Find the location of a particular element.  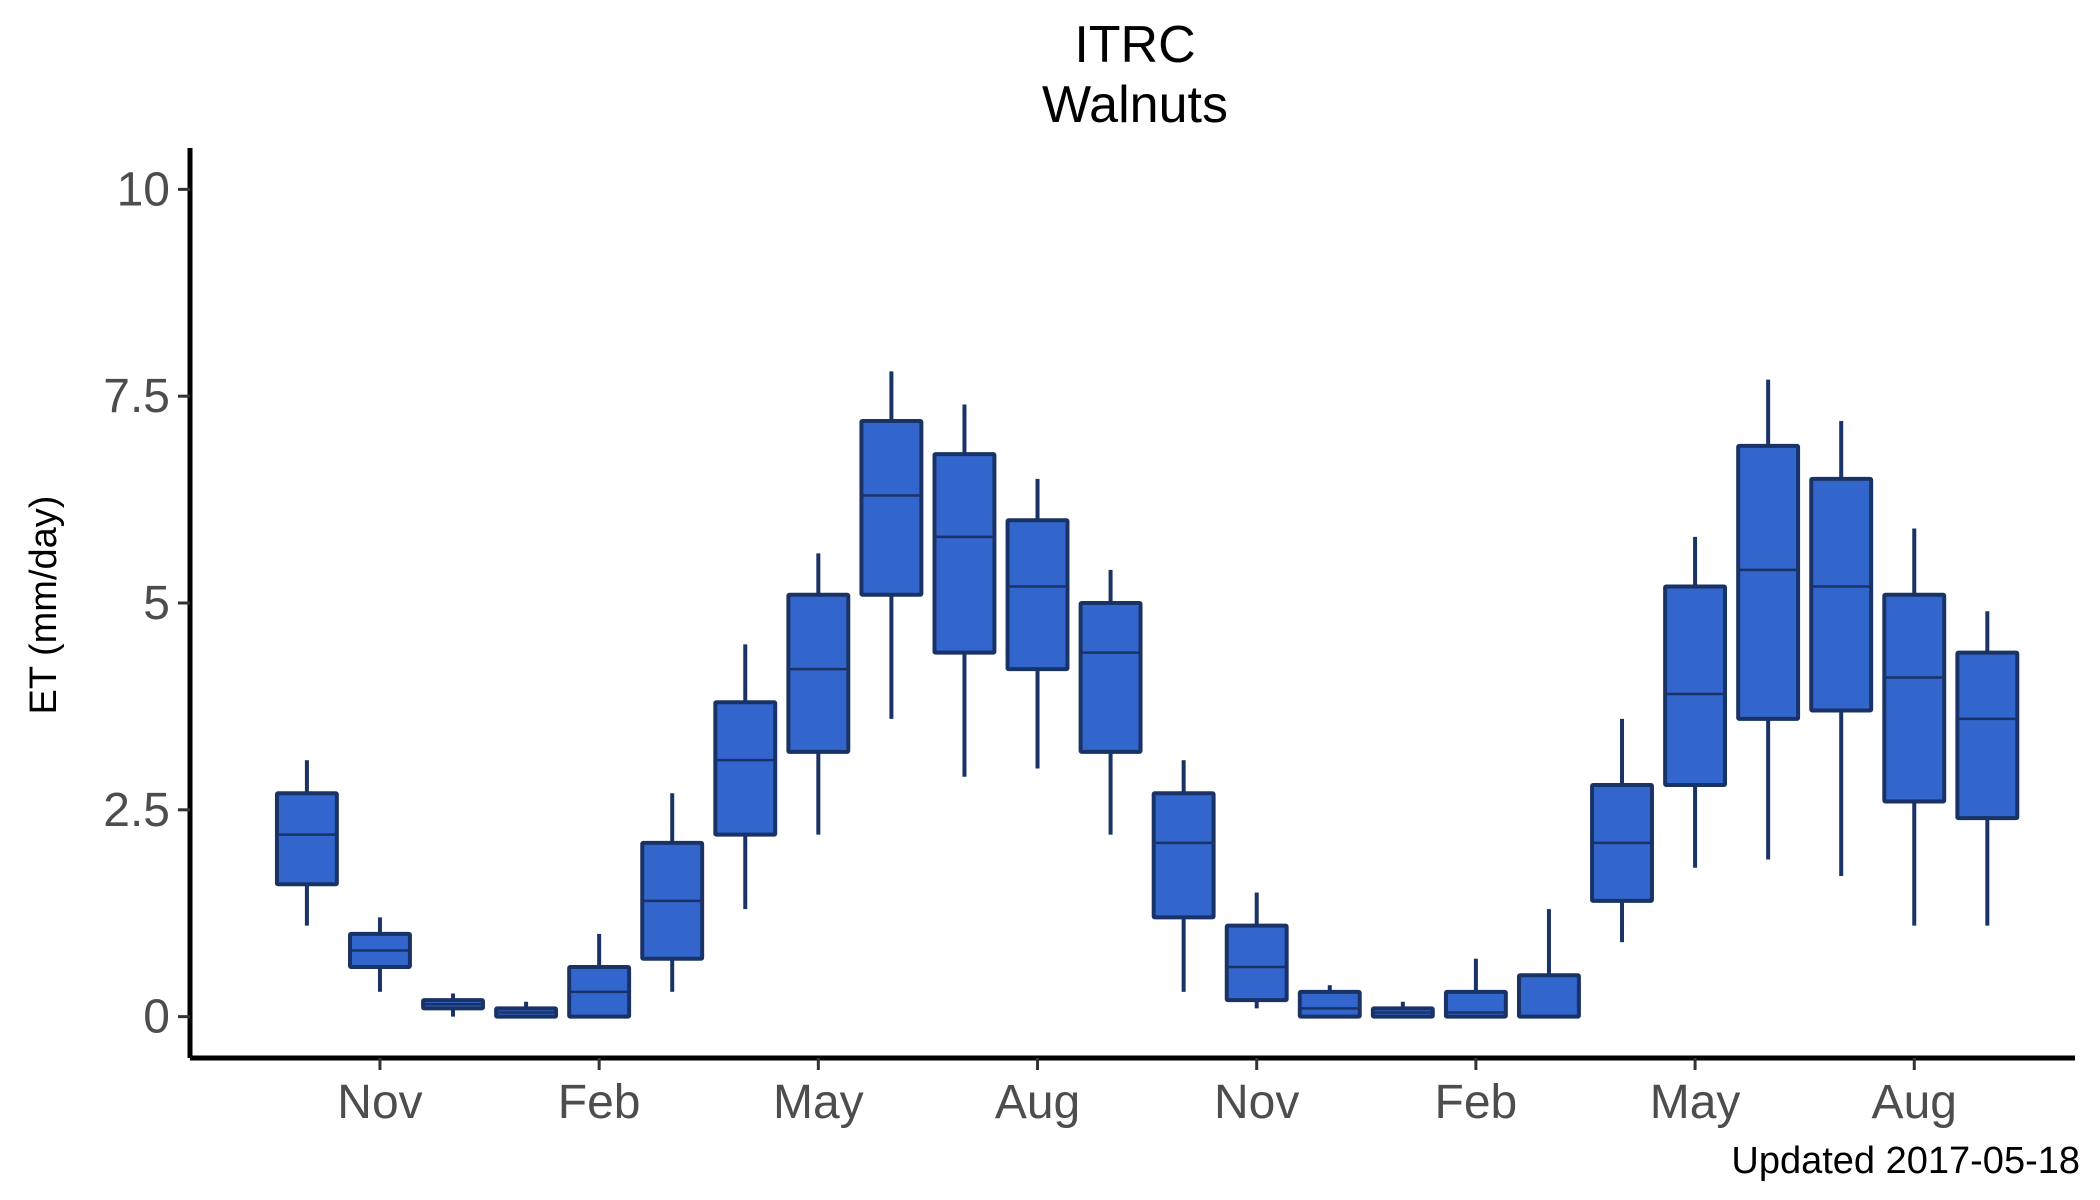

y-axis: 0 2.5 5 7.5 10 is located at coordinates (148, 603).